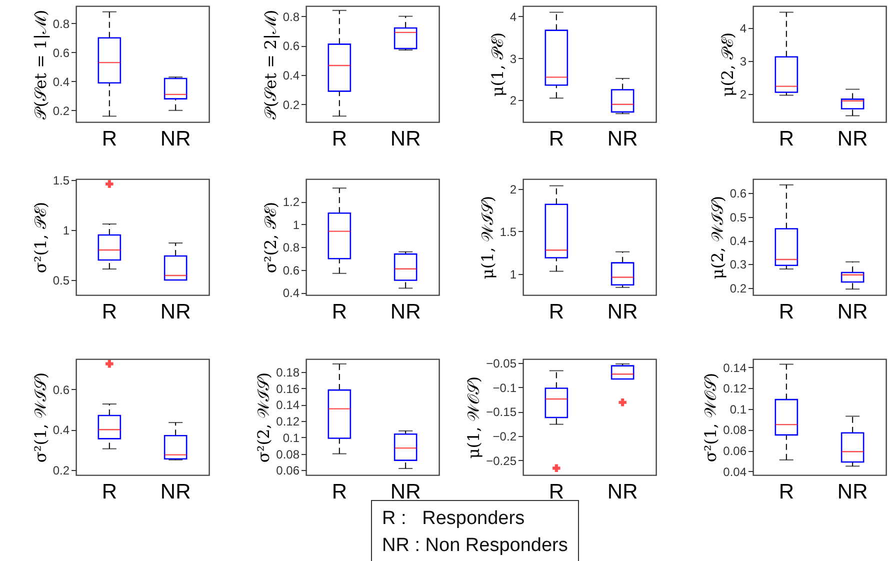 The image size is (893, 561). What do you see at coordinates (504, 437) in the screenshot?
I see `y-tick-label: −0.2` at bounding box center [504, 437].